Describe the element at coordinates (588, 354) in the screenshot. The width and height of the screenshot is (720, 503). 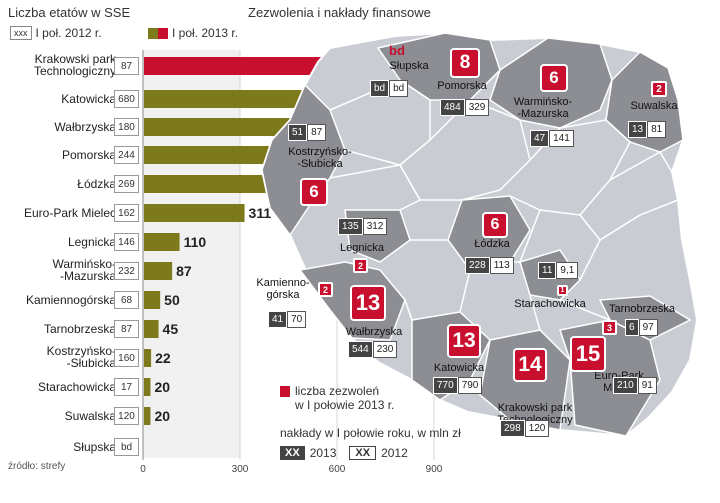
I see `permit-badge: 15` at that location.